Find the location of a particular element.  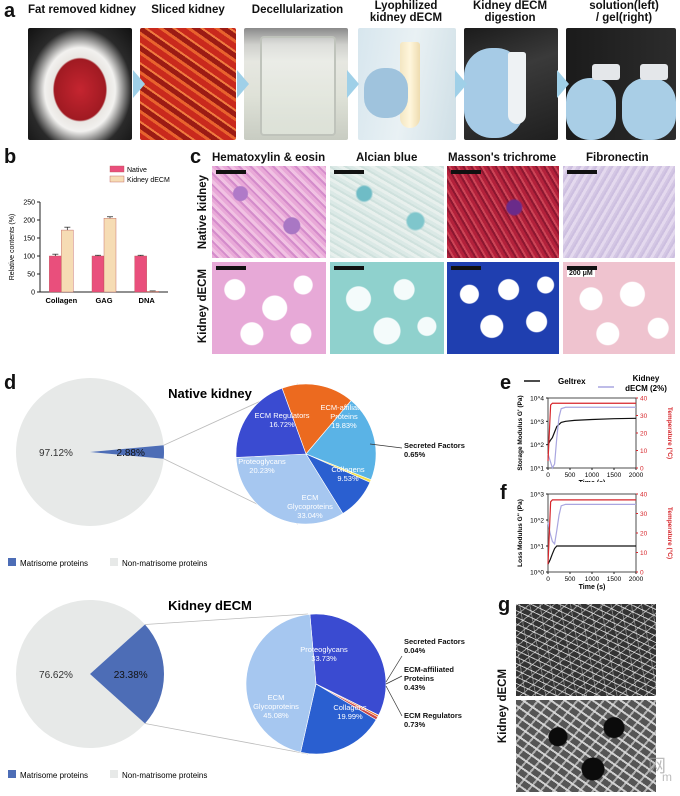

panel-a-letter: a is located at coordinates (10, 11).